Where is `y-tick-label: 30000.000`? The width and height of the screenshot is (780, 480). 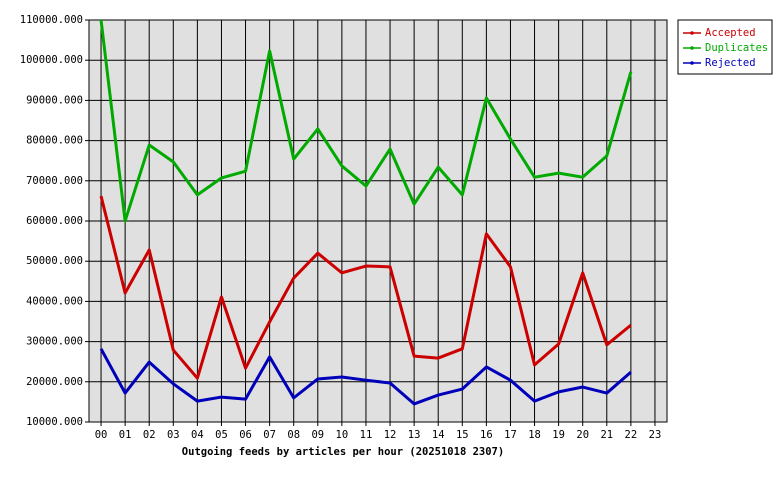
y-tick-label: 30000.000 is located at coordinates (54, 342).